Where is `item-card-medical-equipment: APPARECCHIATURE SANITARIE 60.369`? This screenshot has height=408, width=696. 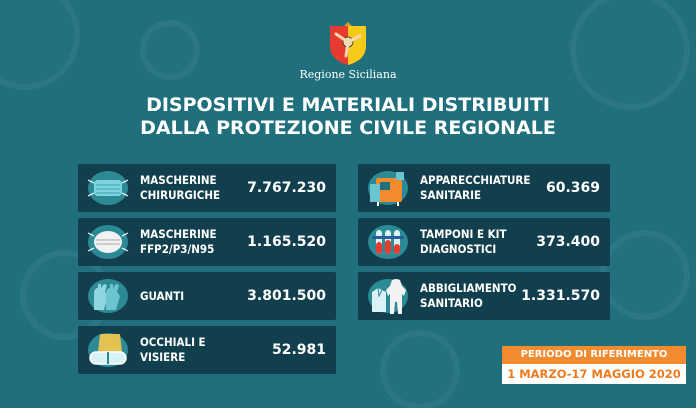
item-card-medical-equipment: APPARECCHIATURE SANITARIE 60.369 is located at coordinates (484, 188).